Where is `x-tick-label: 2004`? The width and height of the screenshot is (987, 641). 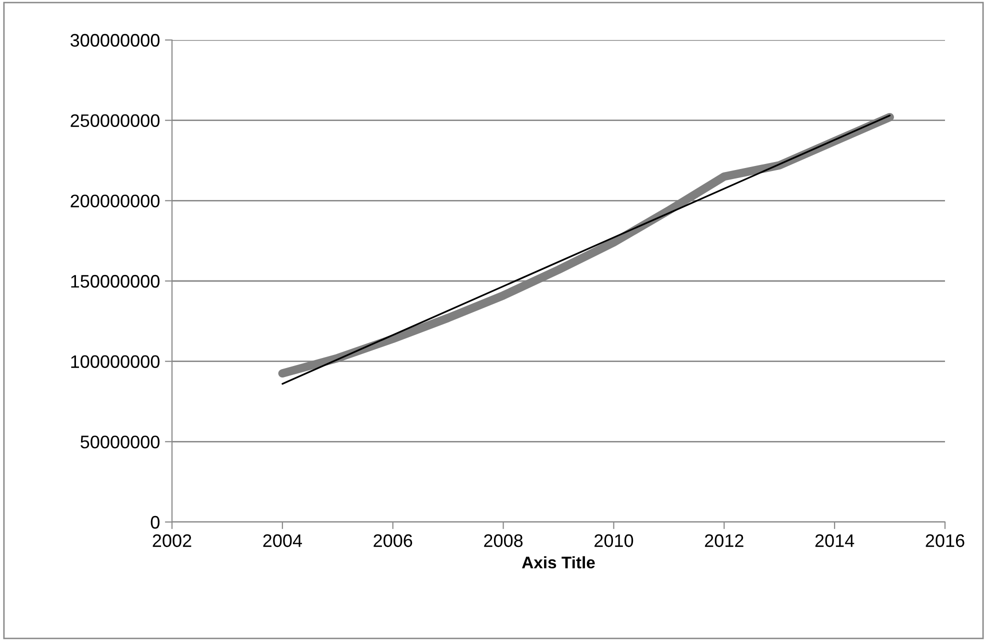 x-tick-label: 2004 is located at coordinates (282, 541).